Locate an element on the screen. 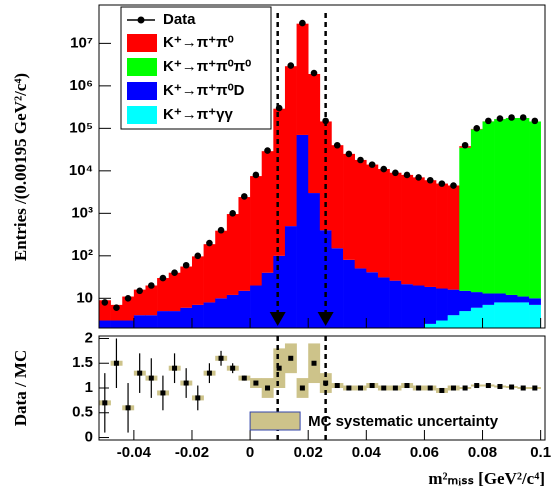 This screenshot has height=495, width=558. x-tick-label: -0.02 is located at coordinates (192, 452).